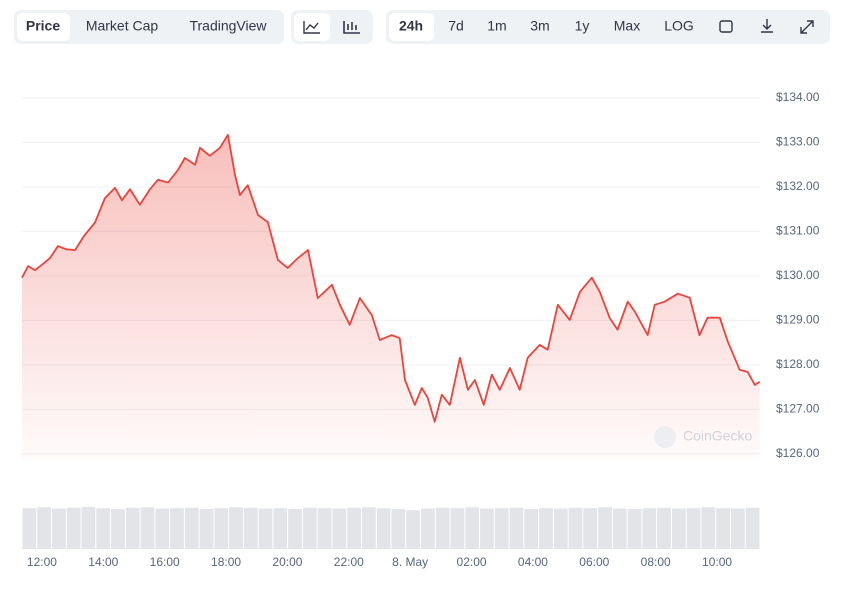  What do you see at coordinates (165, 562) in the screenshot?
I see `x-tick-label: 16:00` at bounding box center [165, 562].